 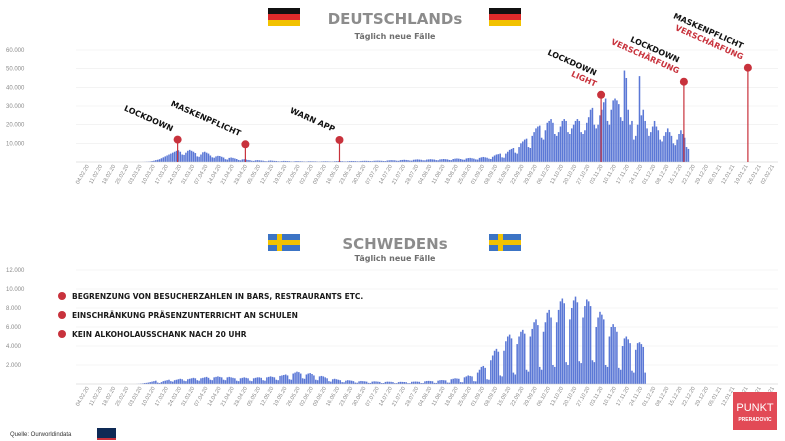 I want to click on sweden-title: SCHWEDENs, so click(x=394, y=244).